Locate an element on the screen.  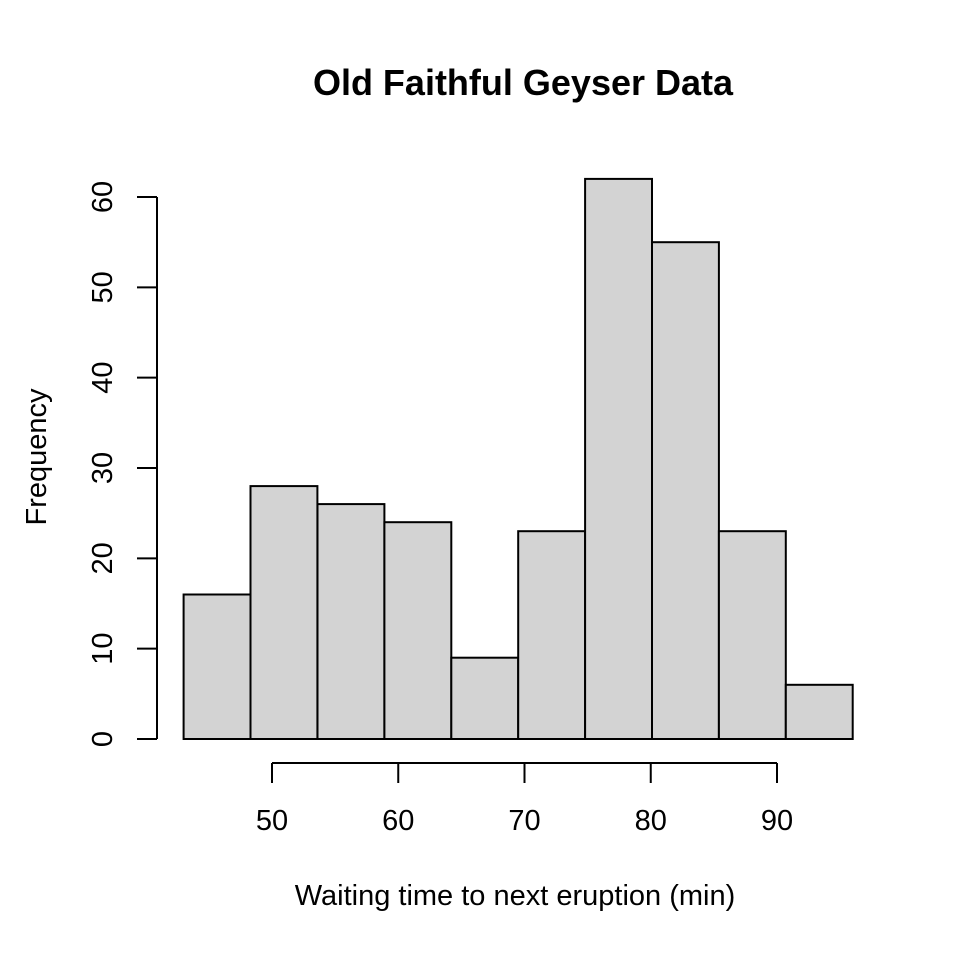
x-tick-label: 70 is located at coordinates (524, 821).